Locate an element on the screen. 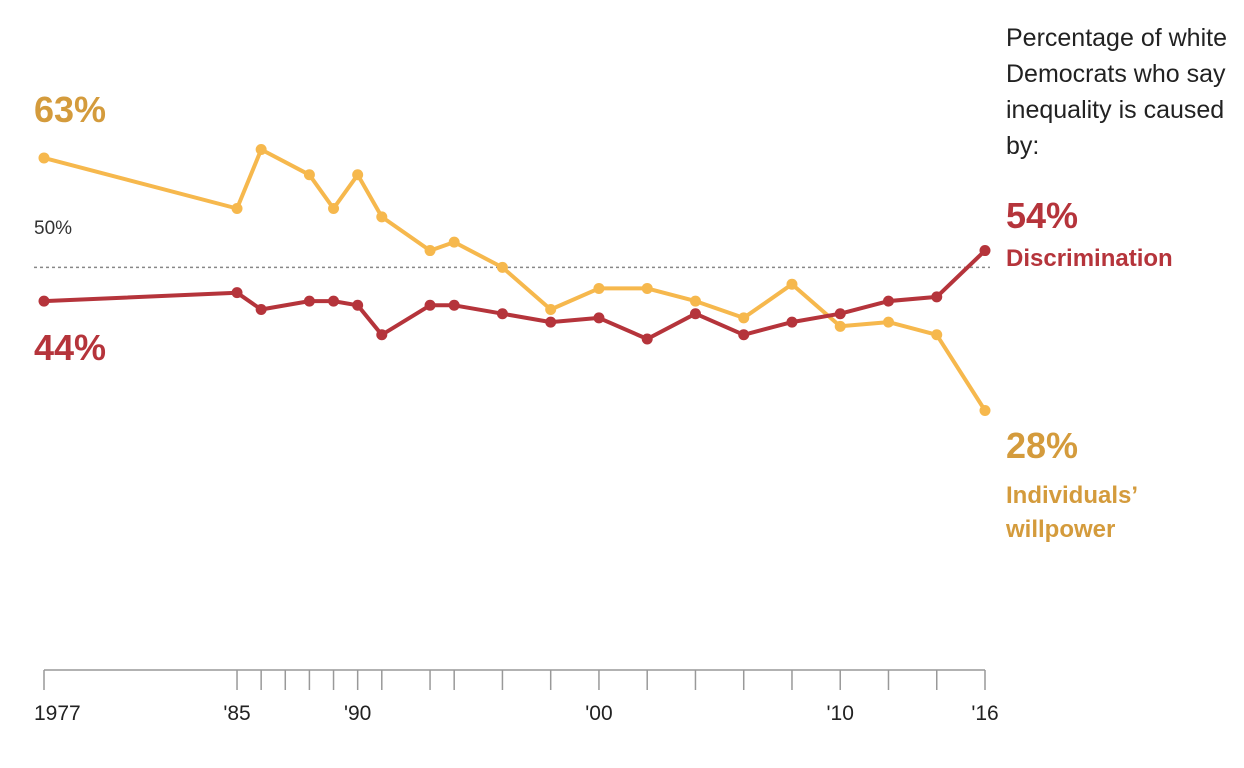 The width and height of the screenshot is (1244, 768). willpower-series-name: Individuals’ willpower is located at coordinates (1071, 512).